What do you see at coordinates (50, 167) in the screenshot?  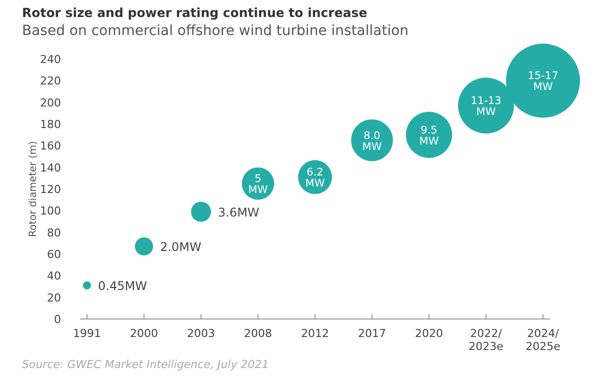 I see `y-tick-label: 140` at bounding box center [50, 167].